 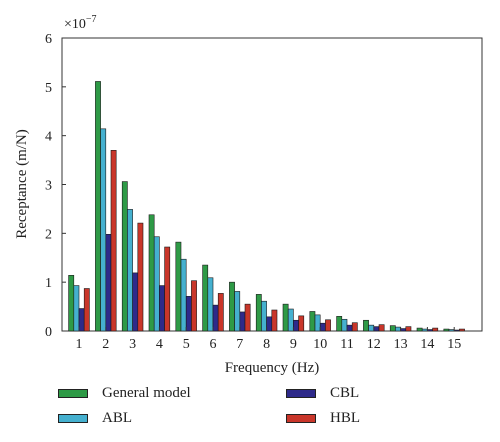 I want to click on x-tick-label-12: 12, so click(x=374, y=344).